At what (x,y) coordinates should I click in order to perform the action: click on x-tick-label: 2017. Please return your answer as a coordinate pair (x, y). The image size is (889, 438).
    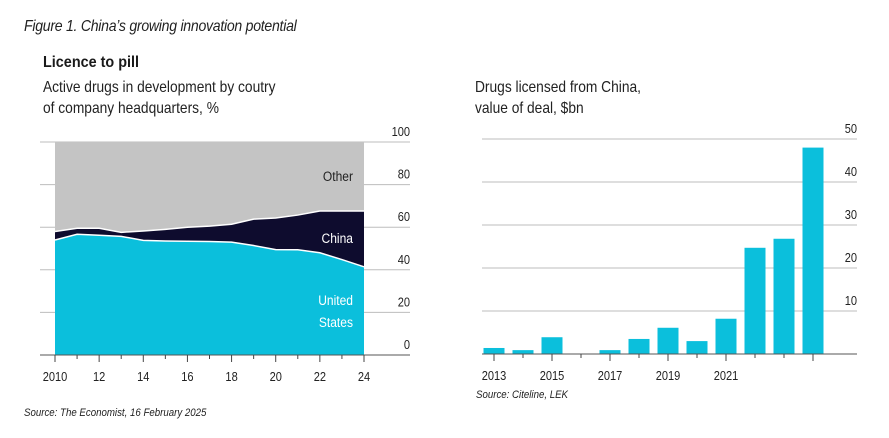
    Looking at the image, I should click on (610, 375).